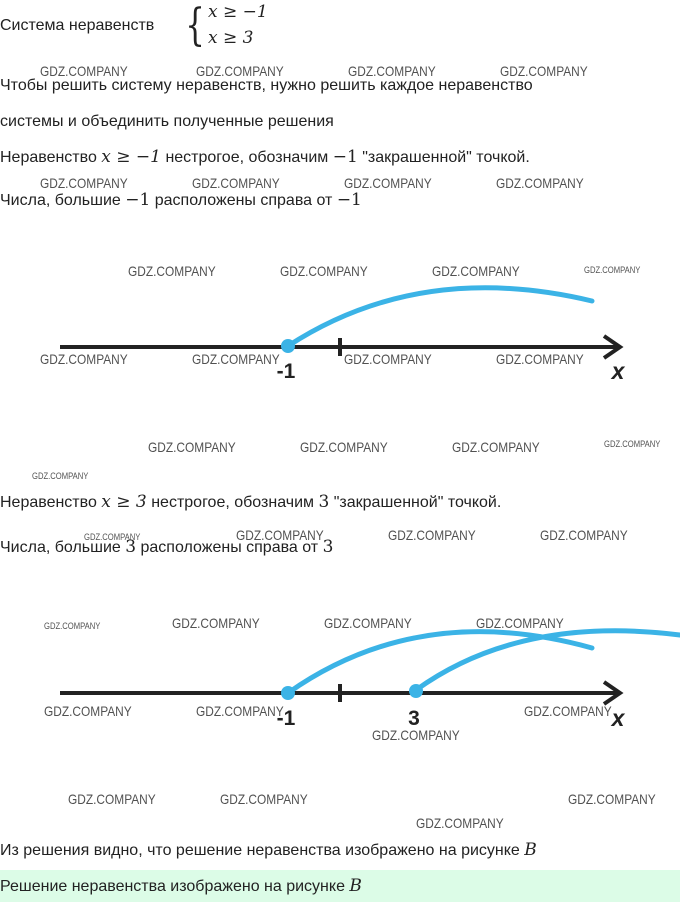  Describe the element at coordinates (286, 718) in the screenshot. I see `point-label-1: -1` at that location.